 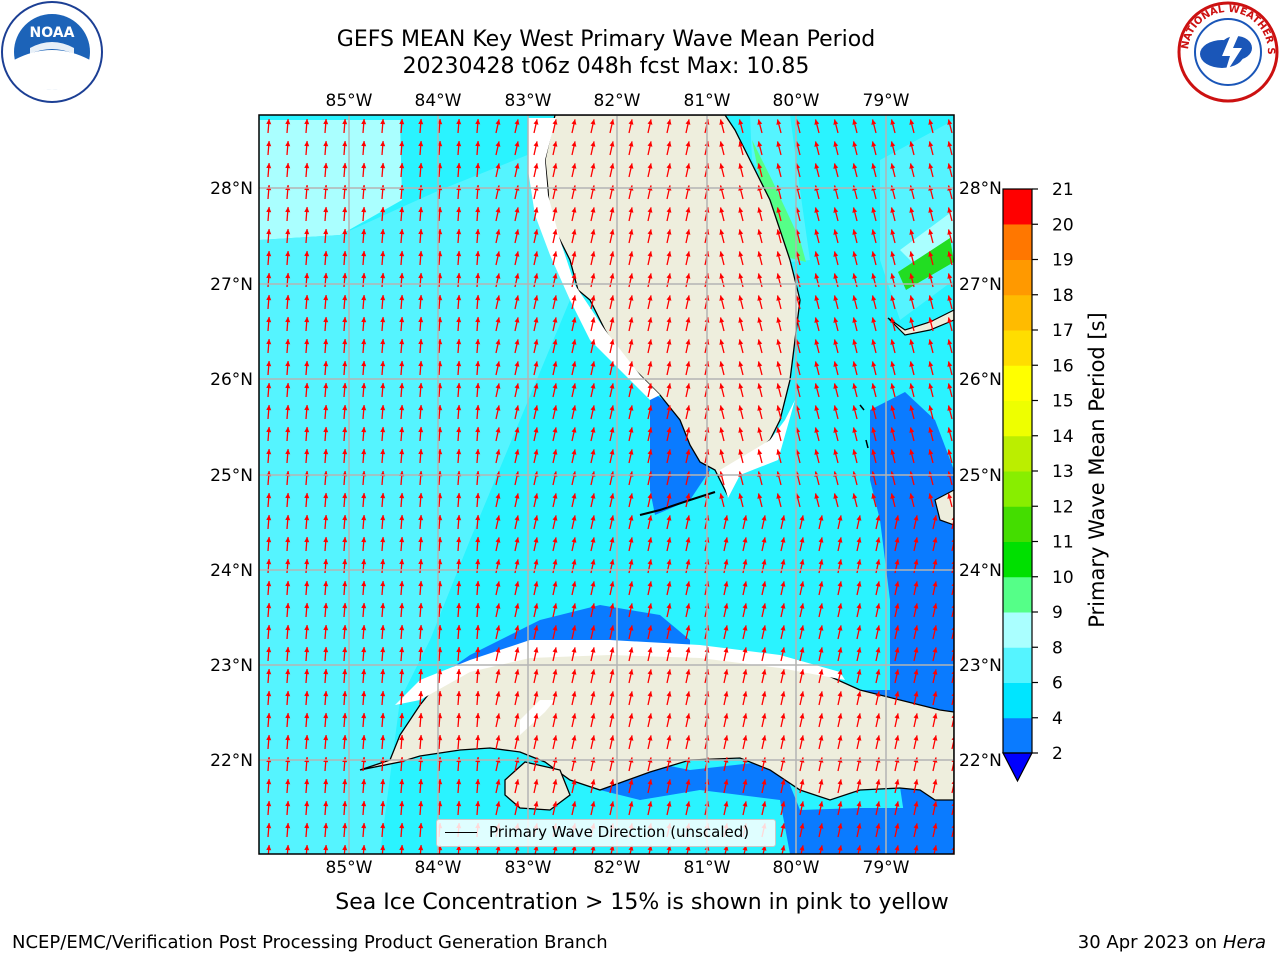 What do you see at coordinates (1150, 942) in the screenshot?
I see `footer-date-text: 30 Apr 2023 on` at bounding box center [1150, 942].